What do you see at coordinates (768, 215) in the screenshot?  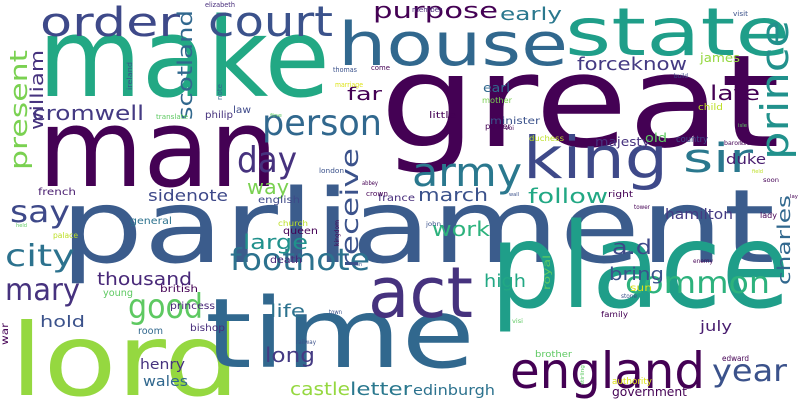 I see `word-lady: lady` at bounding box center [768, 215].